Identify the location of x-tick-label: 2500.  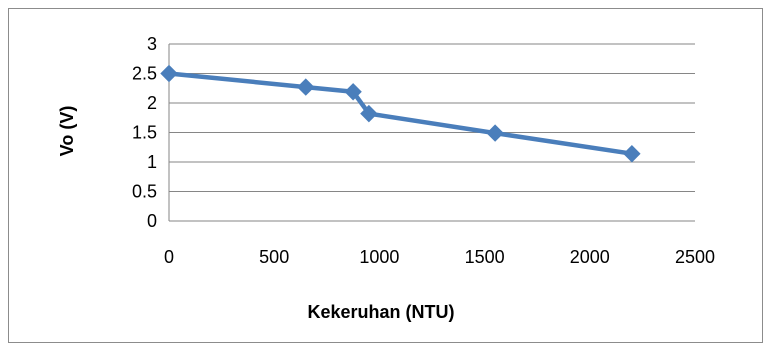
(695, 257).